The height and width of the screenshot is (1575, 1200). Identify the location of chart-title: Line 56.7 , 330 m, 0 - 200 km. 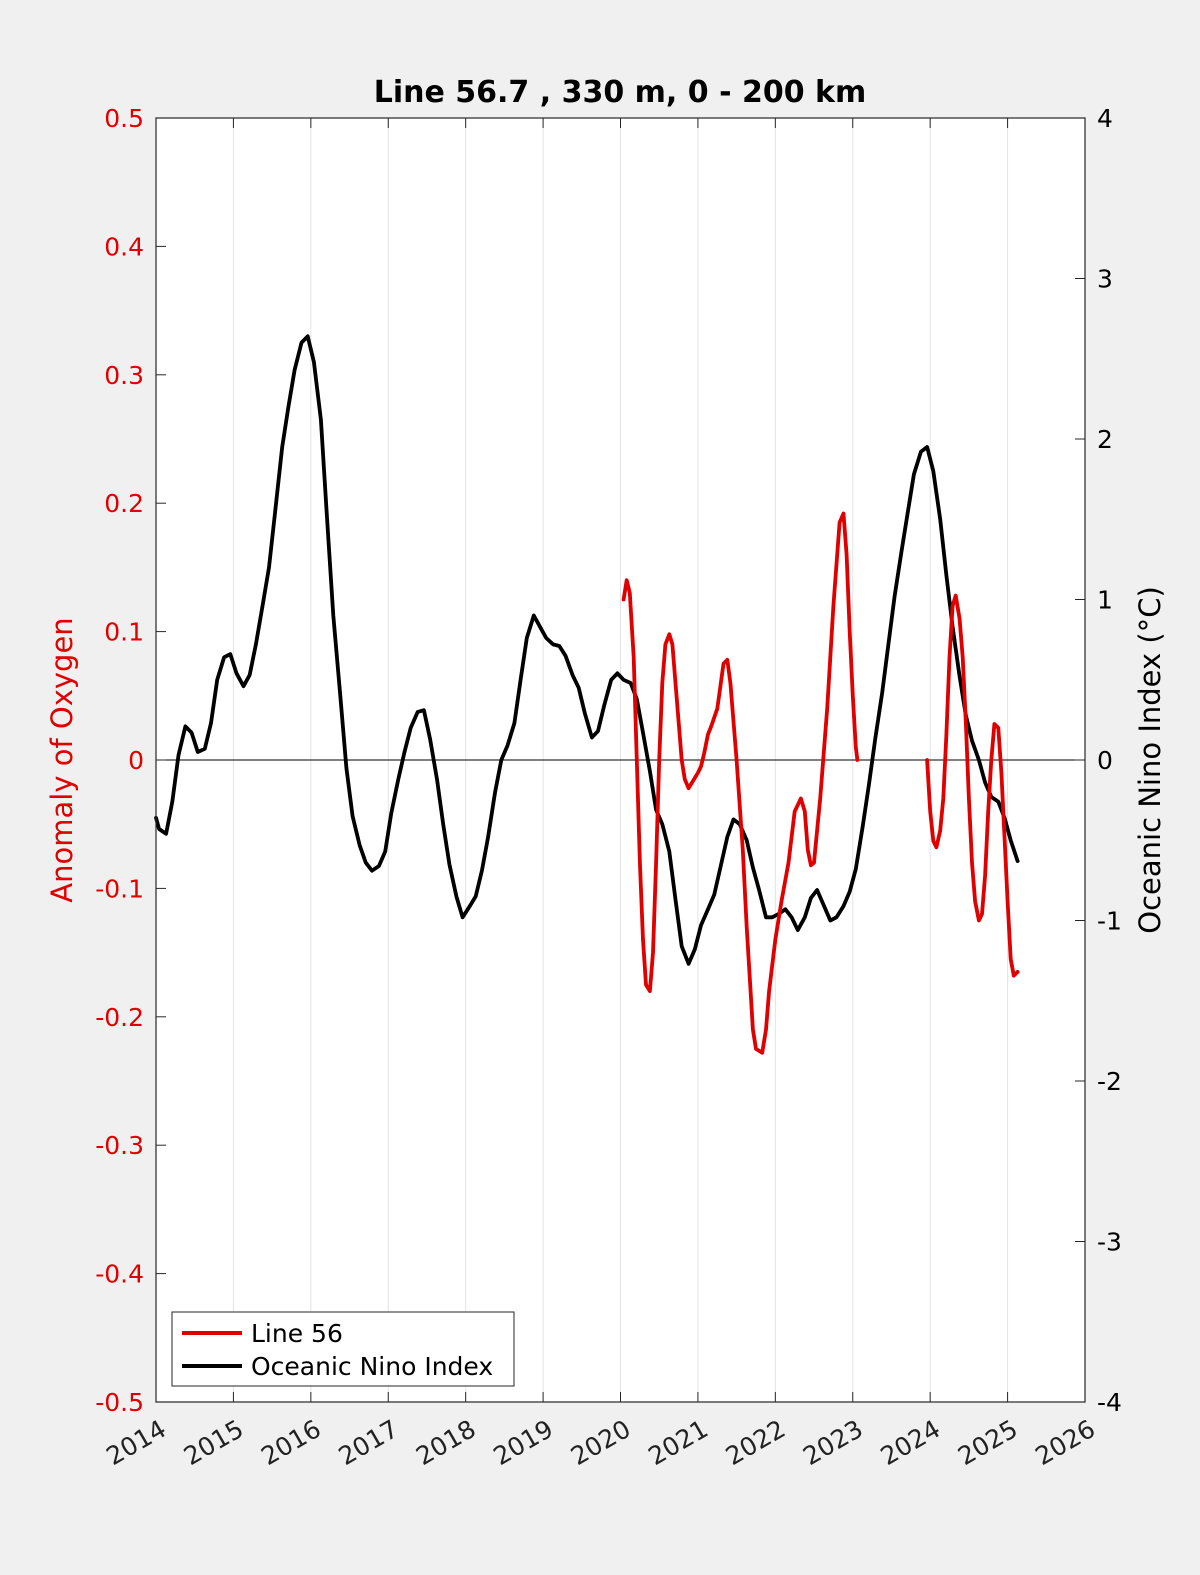
(620, 92).